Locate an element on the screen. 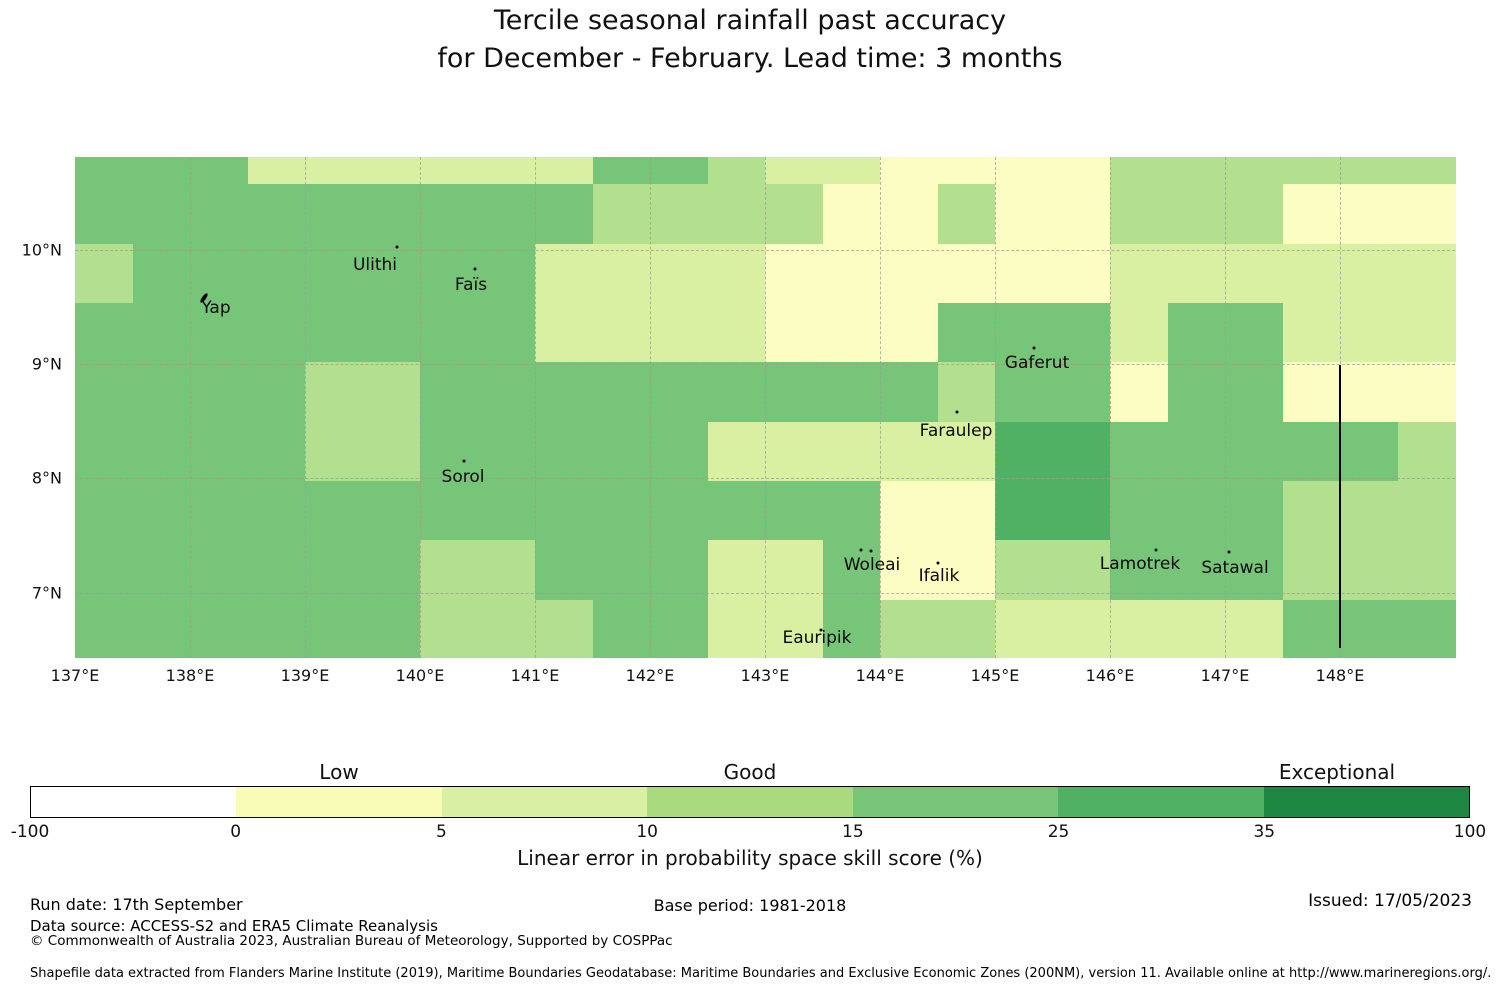  x-tick-label: 147°E is located at coordinates (1225, 675).